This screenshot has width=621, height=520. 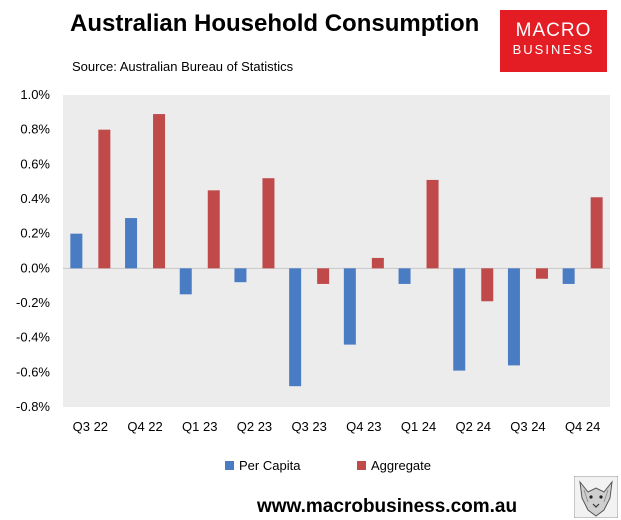 What do you see at coordinates (254, 426) in the screenshot?
I see `x-tick-label: Q2 23` at bounding box center [254, 426].